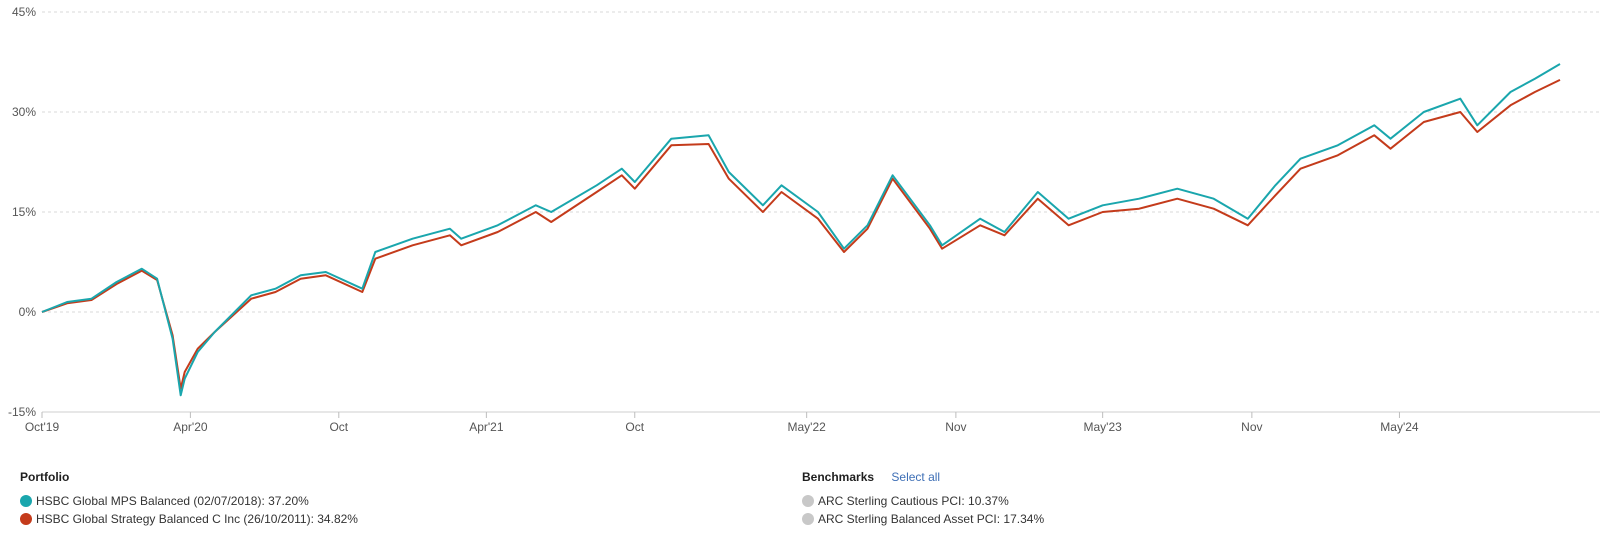 The image size is (1600, 539). I want to click on y-tick-label: 15%, so click(24, 212).